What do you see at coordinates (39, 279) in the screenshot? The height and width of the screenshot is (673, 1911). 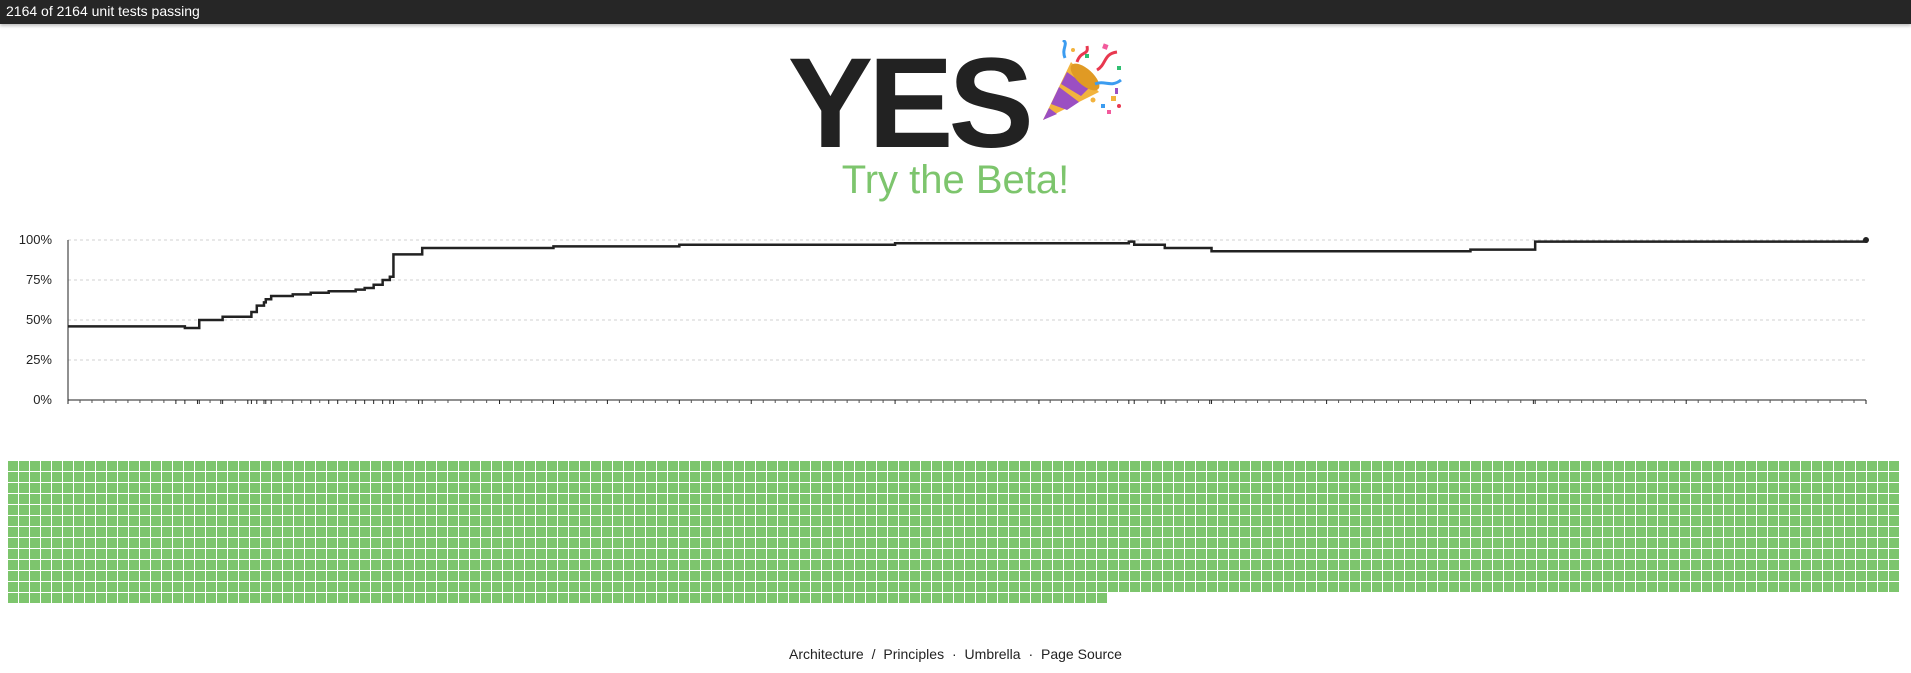 I see `y-tick-label: 75%` at bounding box center [39, 279].